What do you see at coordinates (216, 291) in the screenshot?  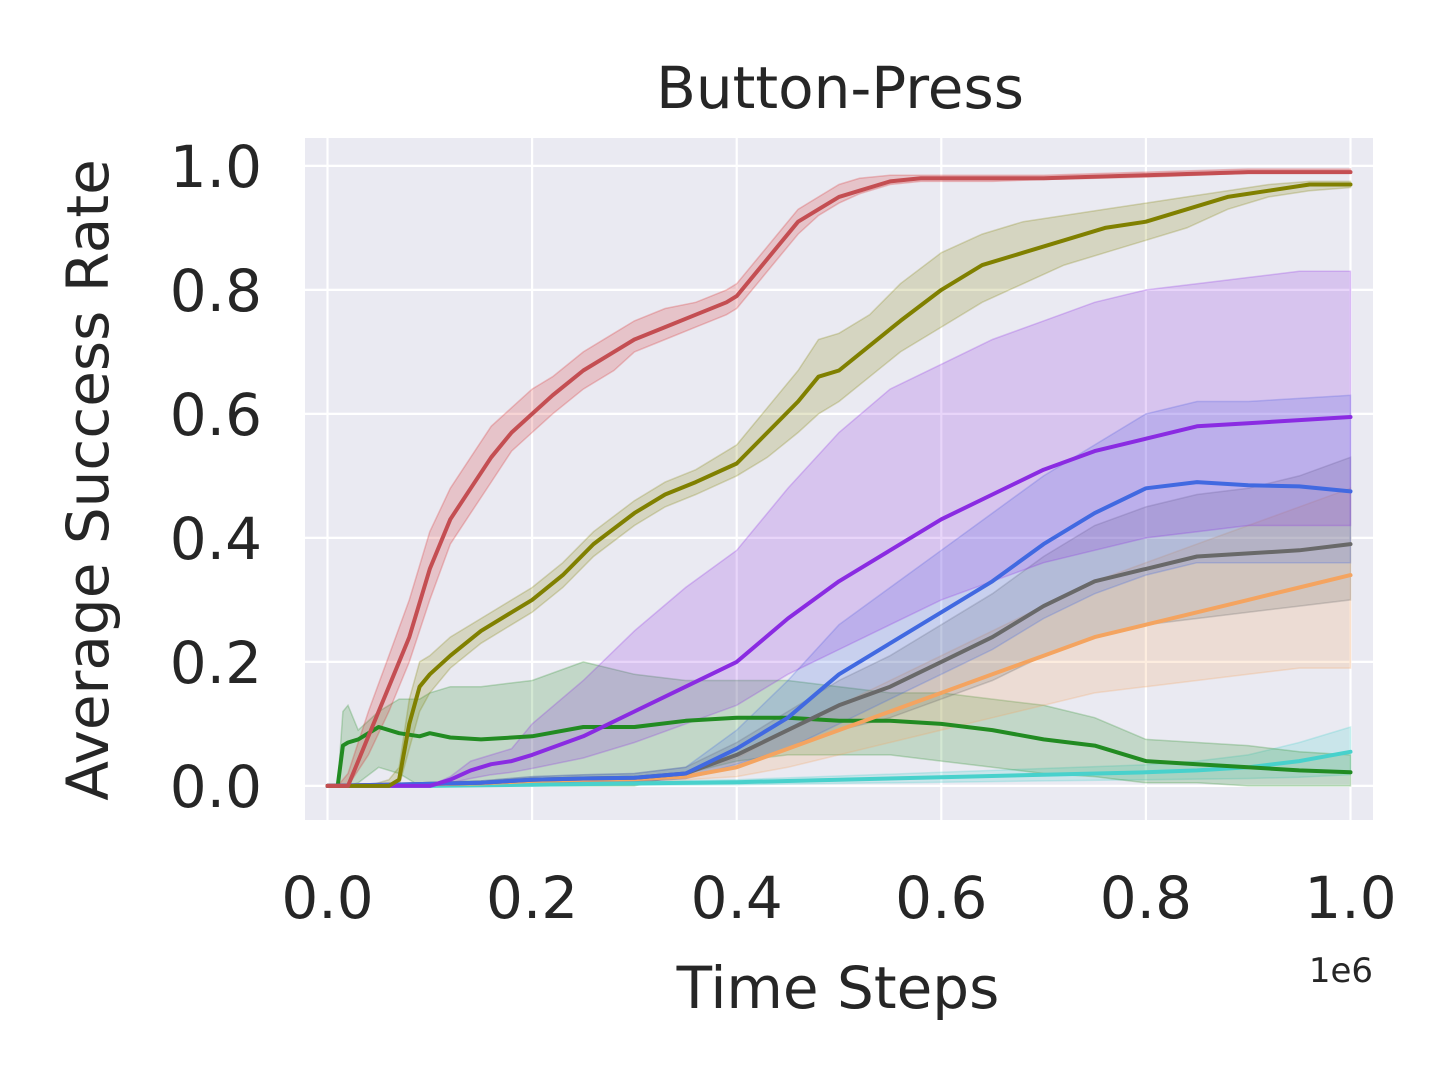 I see `y-tick-label: 0.8` at bounding box center [216, 291].